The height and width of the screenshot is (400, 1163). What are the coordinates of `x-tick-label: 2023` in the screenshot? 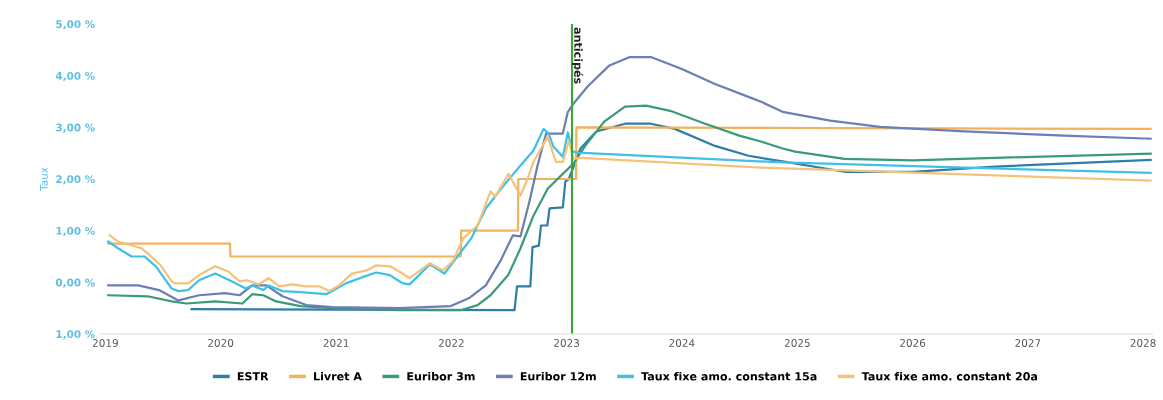 It's located at (567, 343).